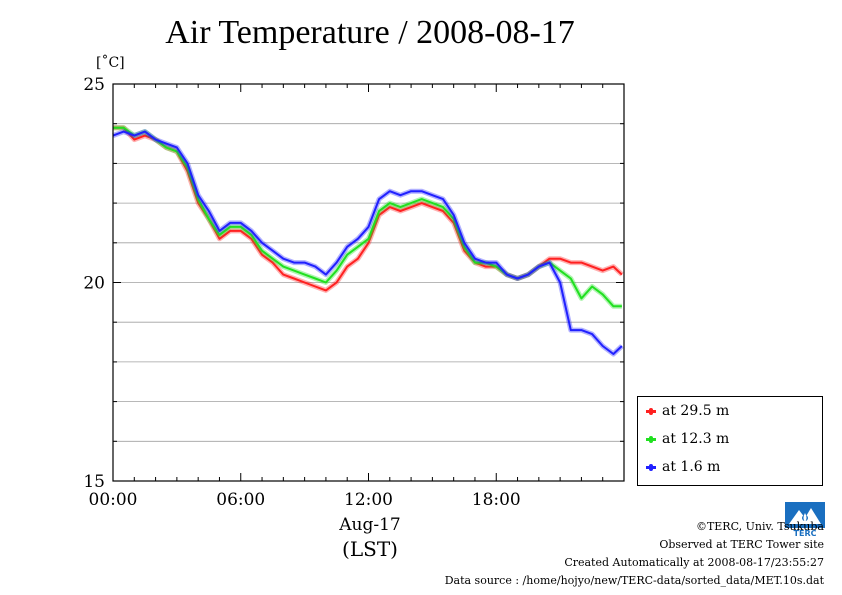 This screenshot has height=595, width=842. I want to click on y-tick-label-0: 15, so click(94, 482).